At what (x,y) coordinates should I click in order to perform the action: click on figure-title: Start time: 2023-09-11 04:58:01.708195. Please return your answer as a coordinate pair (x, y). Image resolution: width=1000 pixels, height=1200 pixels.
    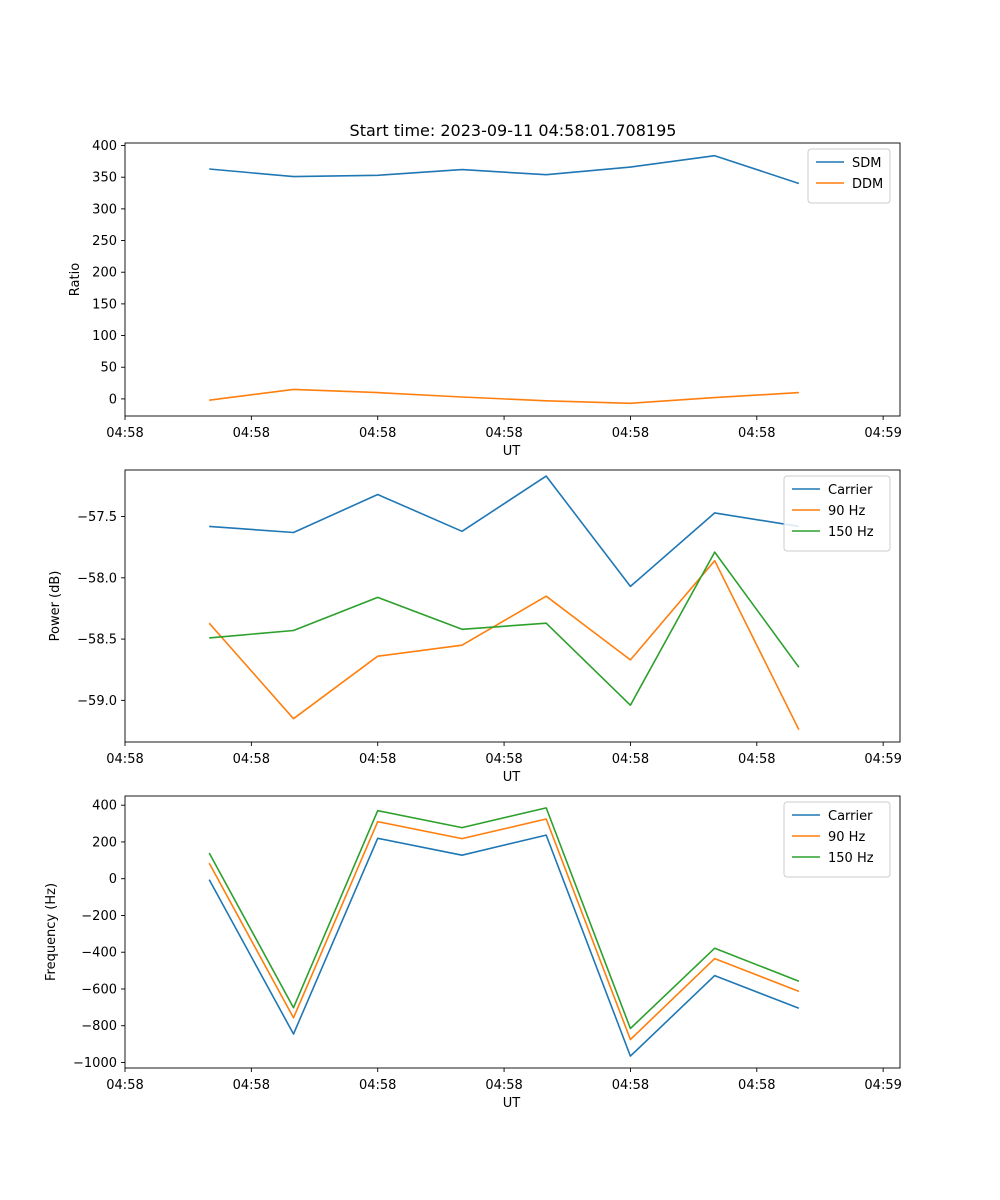
    Looking at the image, I should click on (513, 130).